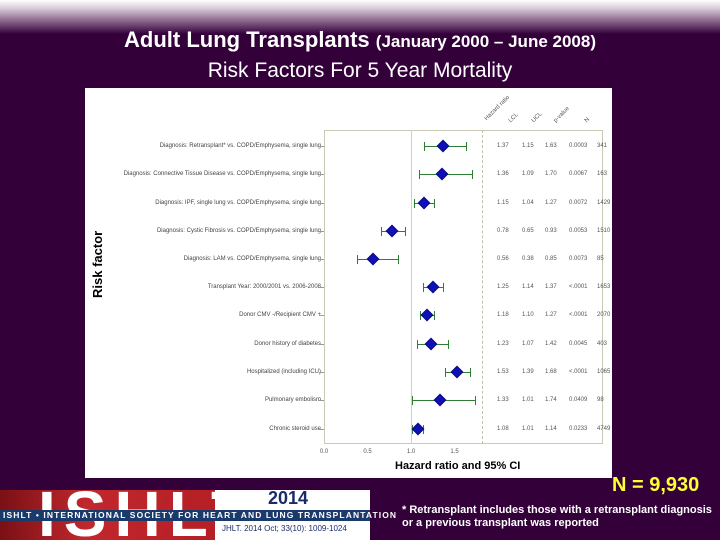 The width and height of the screenshot is (720, 540). I want to click on top-gradient, so click(360, 17).